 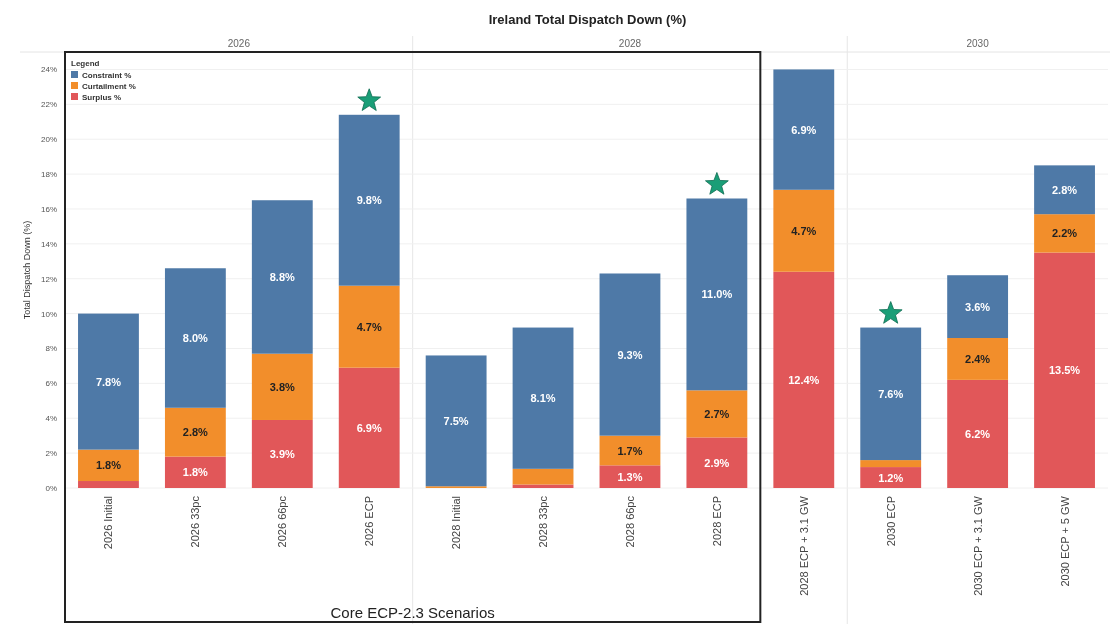 I want to click on y-tick-label: 22%, so click(x=48, y=105).